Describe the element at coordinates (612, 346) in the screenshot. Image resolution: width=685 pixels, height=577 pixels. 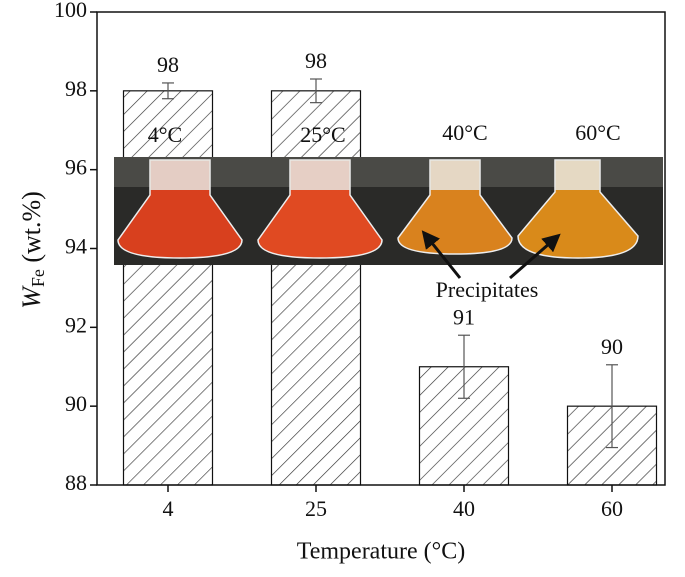
I see `data-label: 90` at that location.